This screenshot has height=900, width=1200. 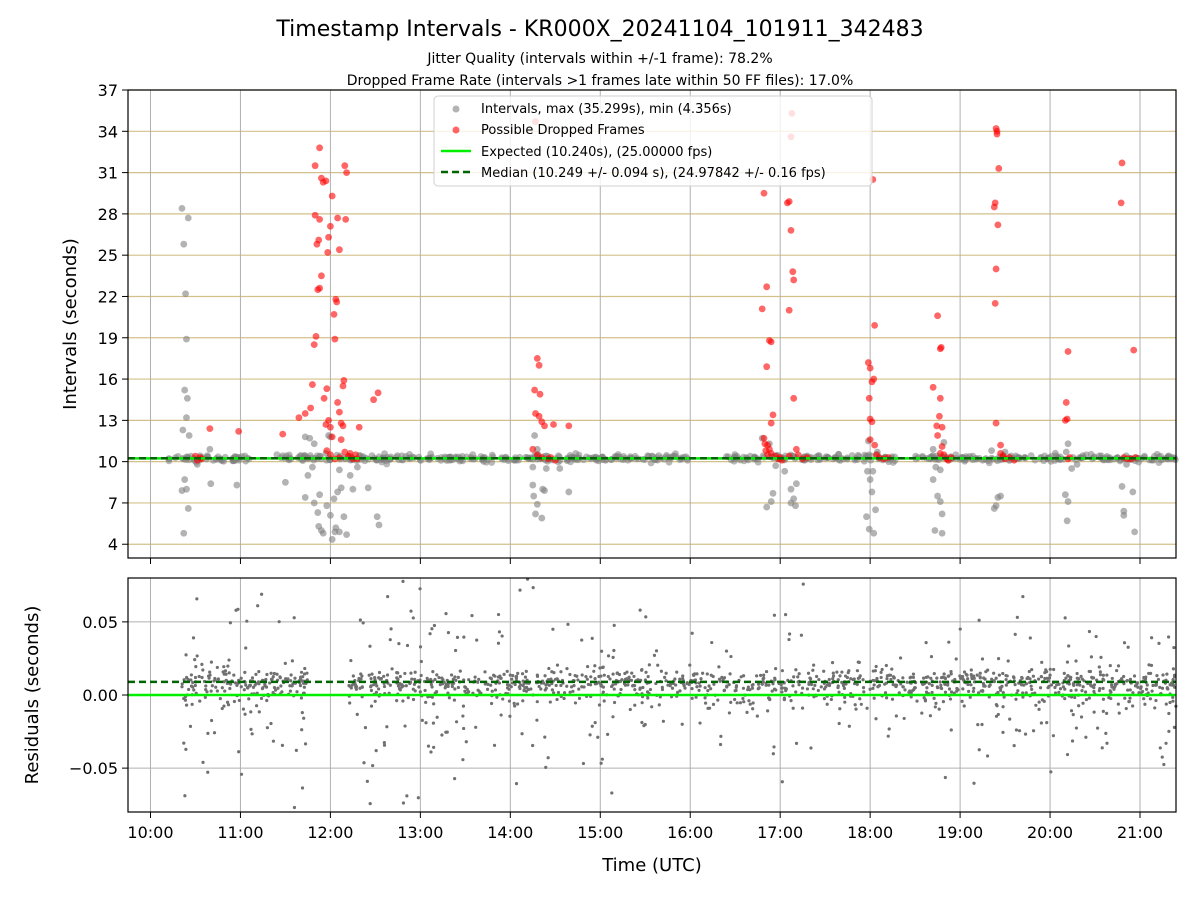 What do you see at coordinates (600, 832) in the screenshot?
I see `time-tick-label: 15:00` at bounding box center [600, 832].